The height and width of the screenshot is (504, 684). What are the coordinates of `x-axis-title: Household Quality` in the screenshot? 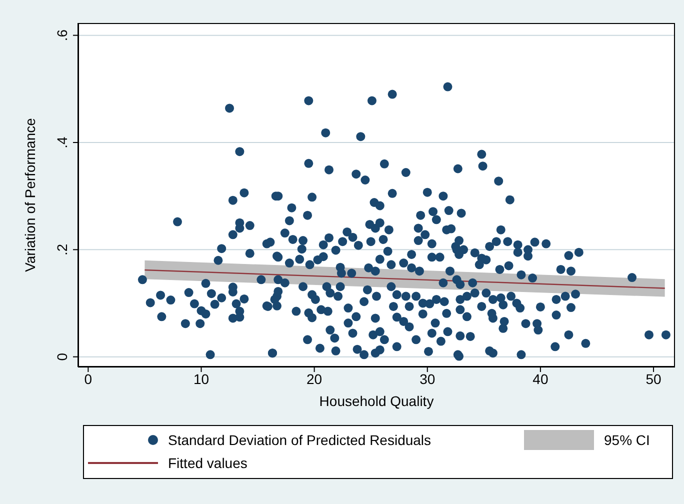 It's located at (376, 401).